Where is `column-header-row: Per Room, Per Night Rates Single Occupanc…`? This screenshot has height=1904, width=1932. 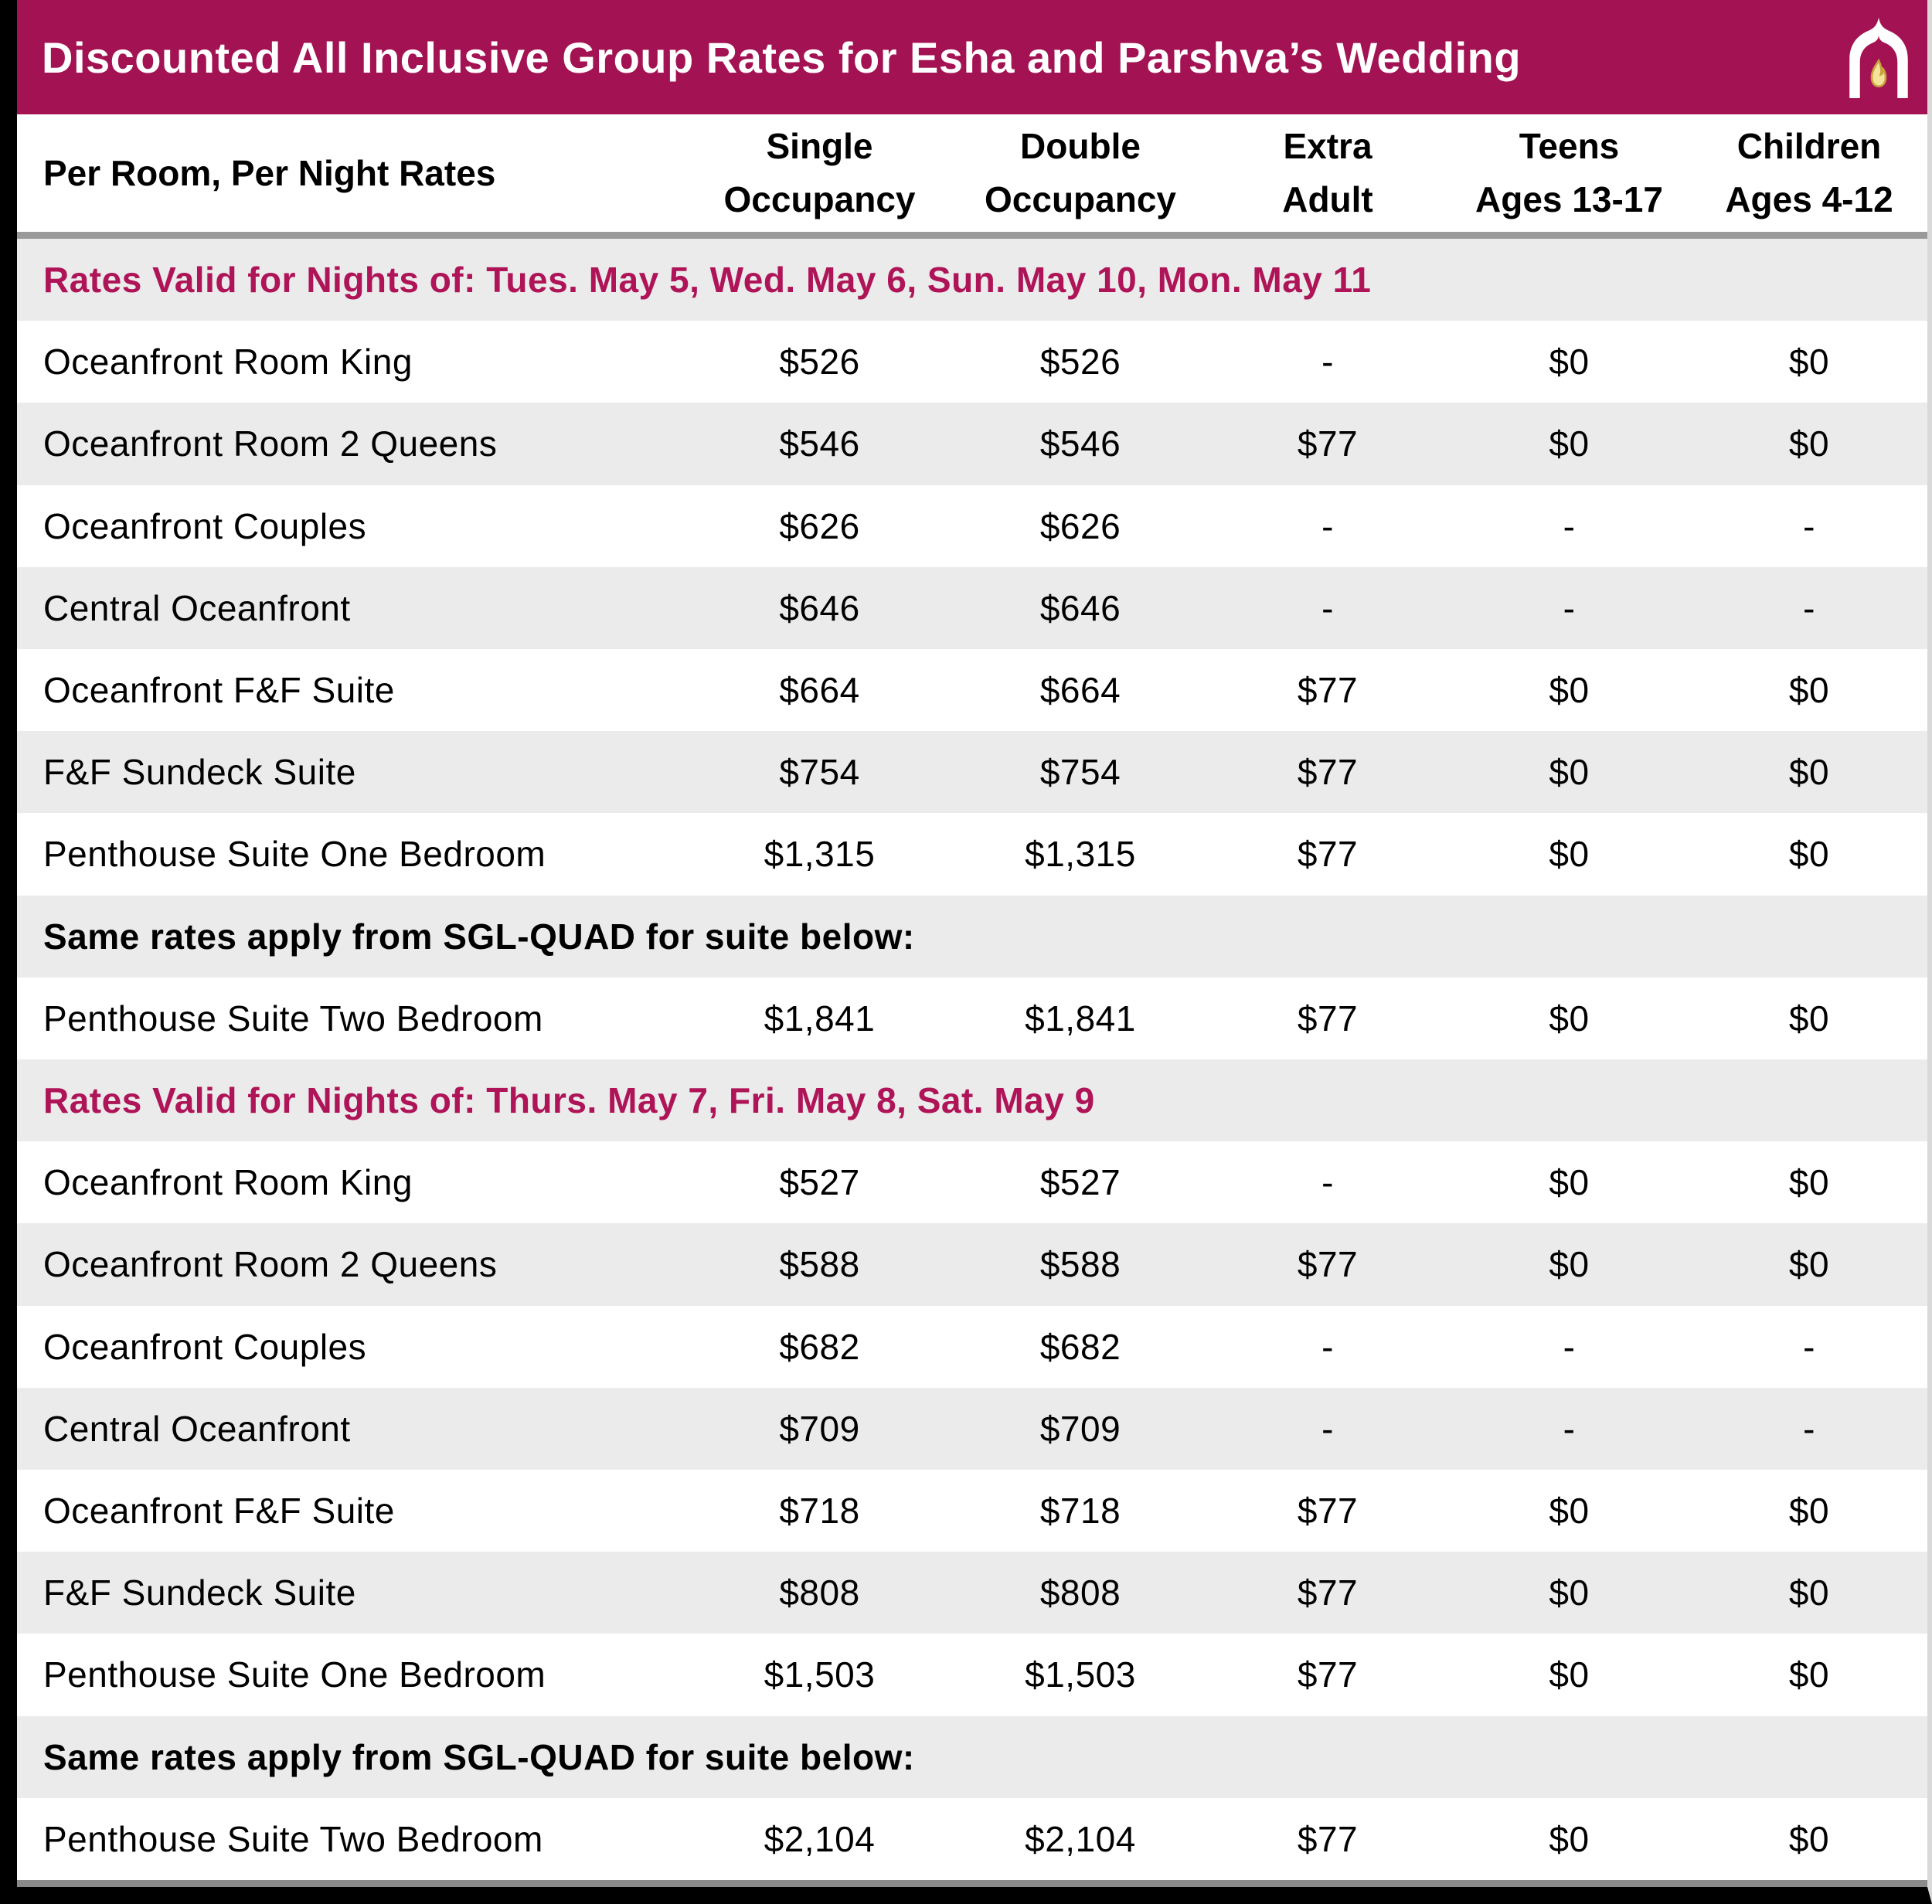
column-header-row: Per Room, Per Night Rates Single Occupanc… is located at coordinates (972, 176).